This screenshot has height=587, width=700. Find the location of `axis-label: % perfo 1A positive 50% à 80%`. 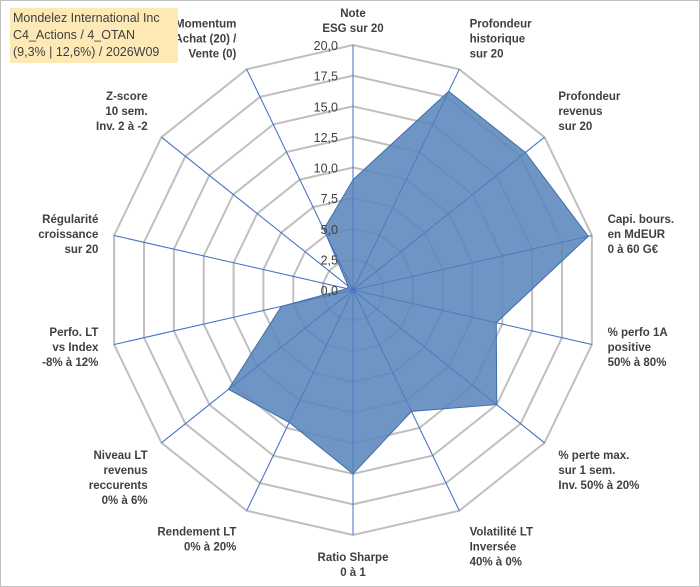

axis-label: % perfo 1A positive 50% à 80% is located at coordinates (638, 348).